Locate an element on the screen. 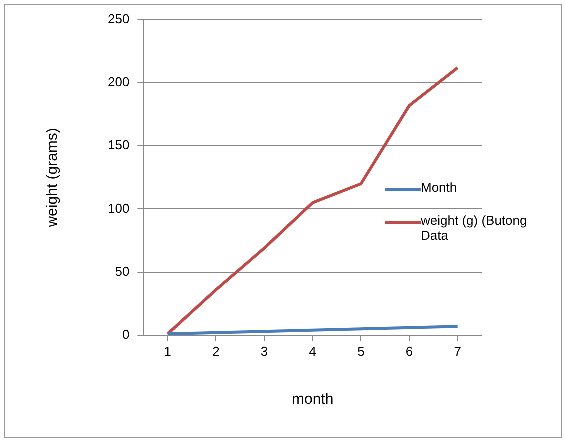 Image resolution: width=565 pixels, height=443 pixels. x-tick-label: 2 is located at coordinates (216, 351).